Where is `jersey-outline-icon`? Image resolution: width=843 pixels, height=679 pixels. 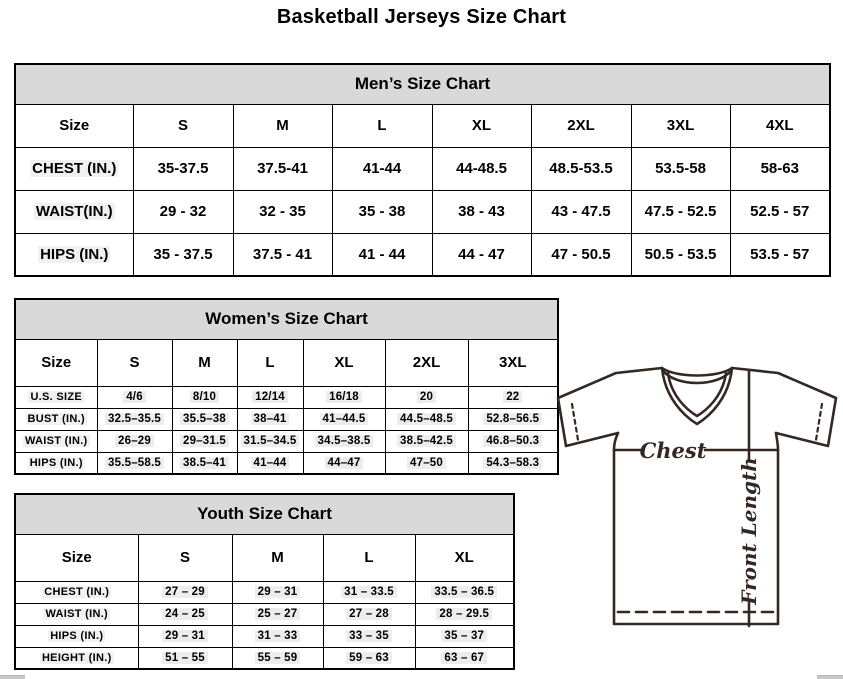
jersey-outline-icon is located at coordinates (697, 497).